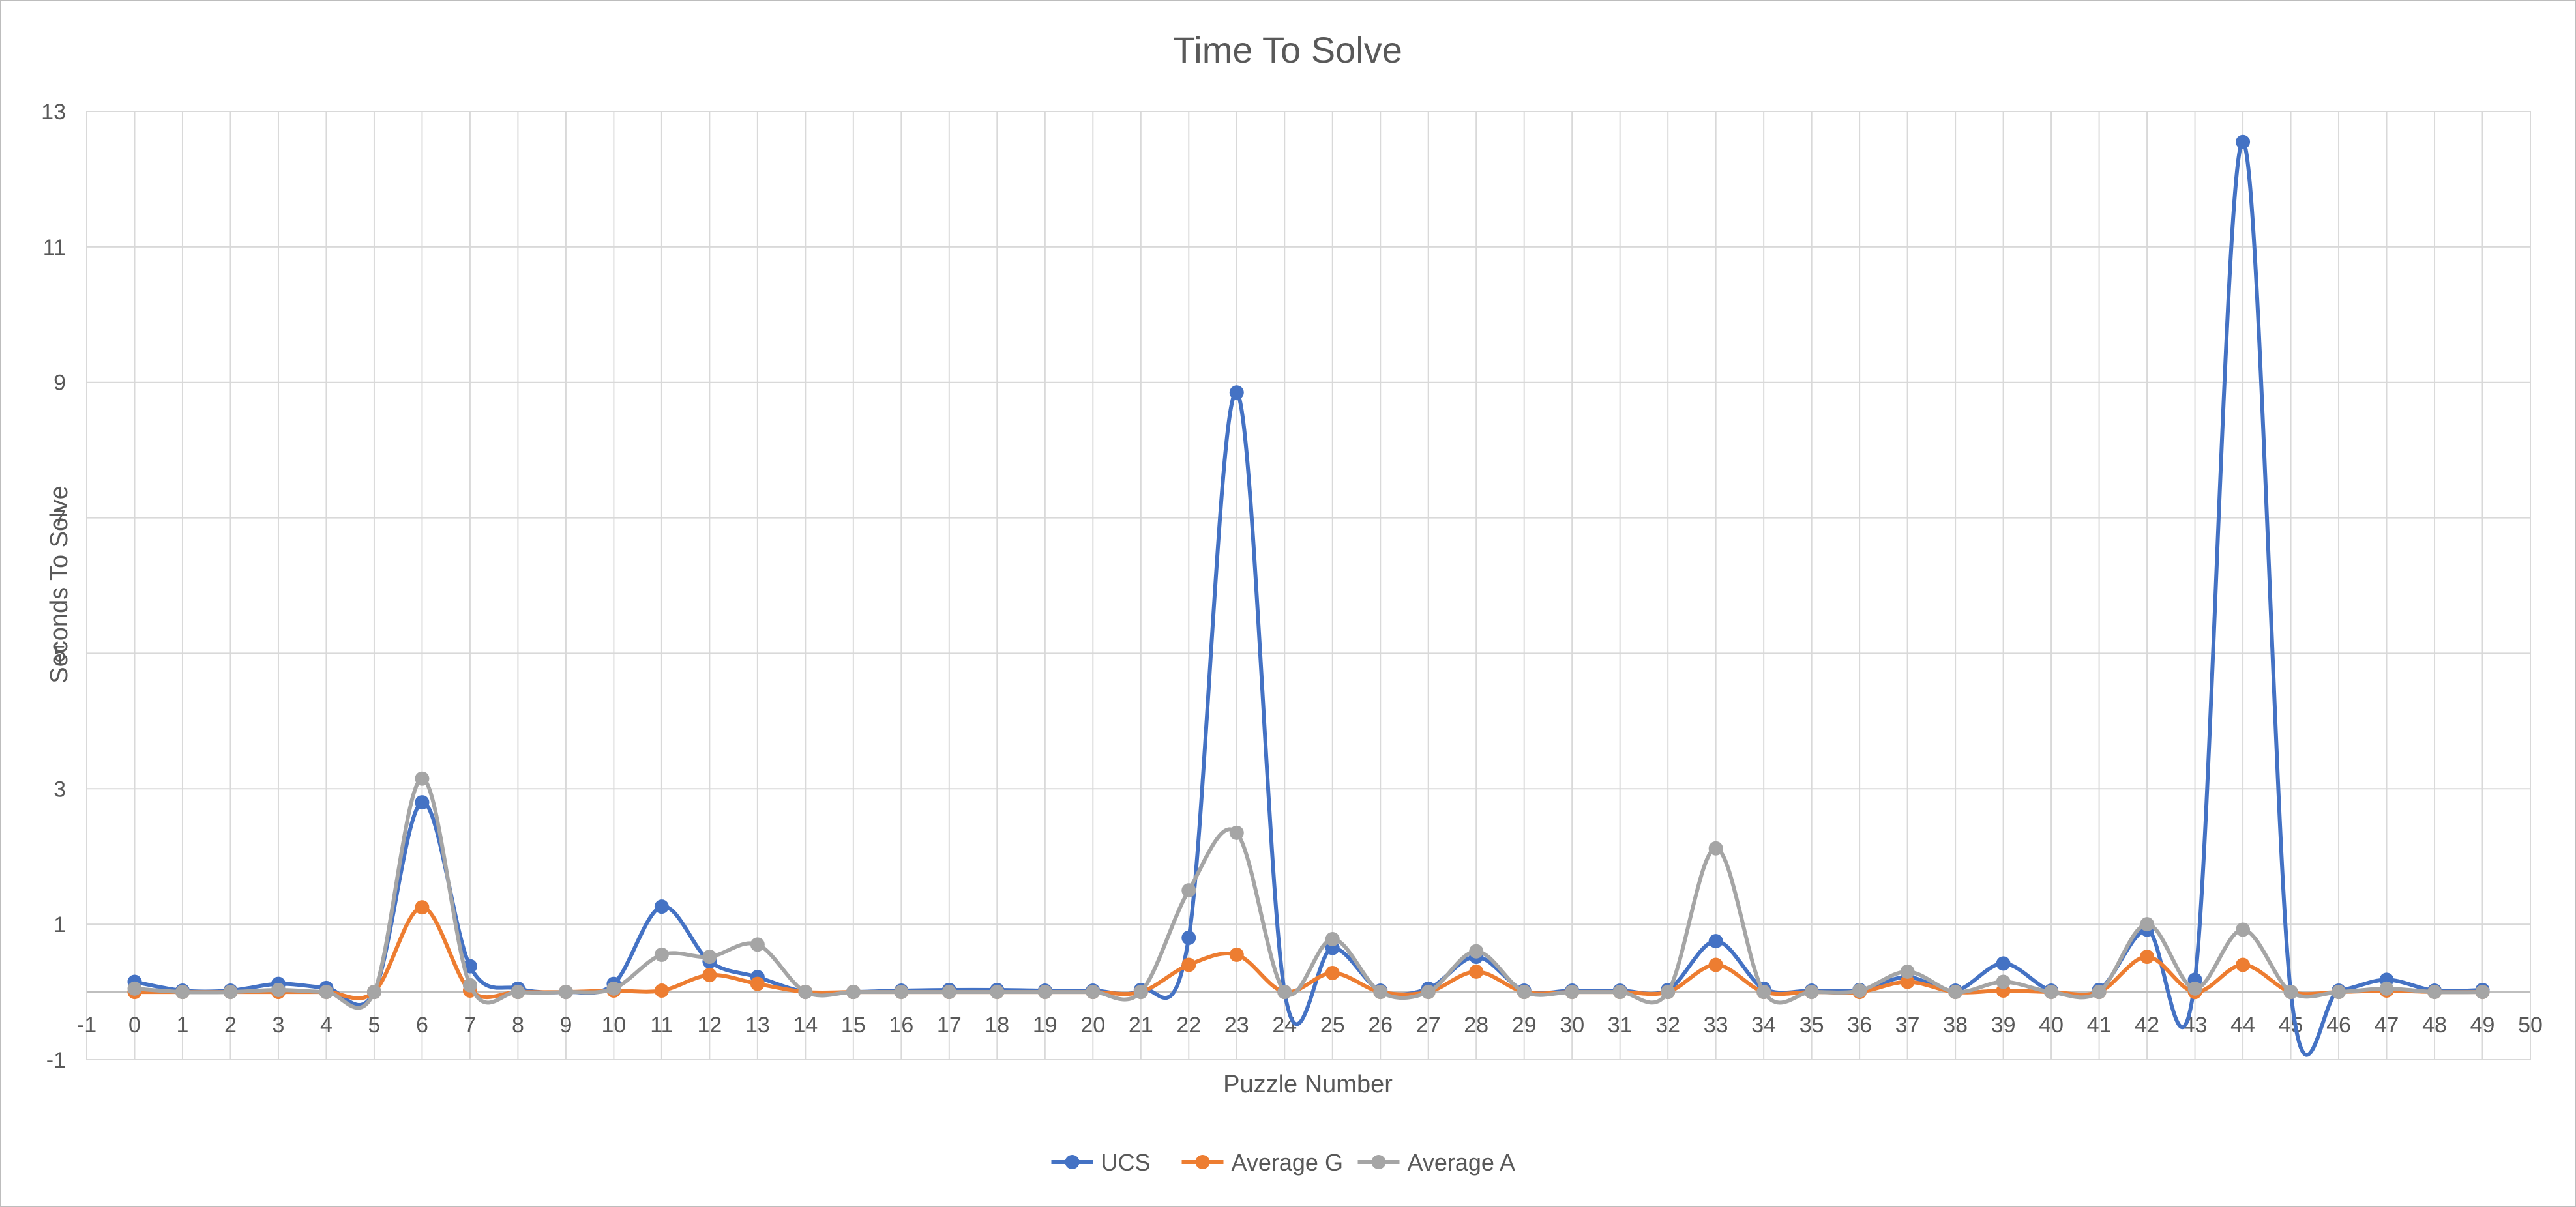  What do you see at coordinates (901, 1025) in the screenshot?
I see `x-tick-label: 16` at bounding box center [901, 1025].